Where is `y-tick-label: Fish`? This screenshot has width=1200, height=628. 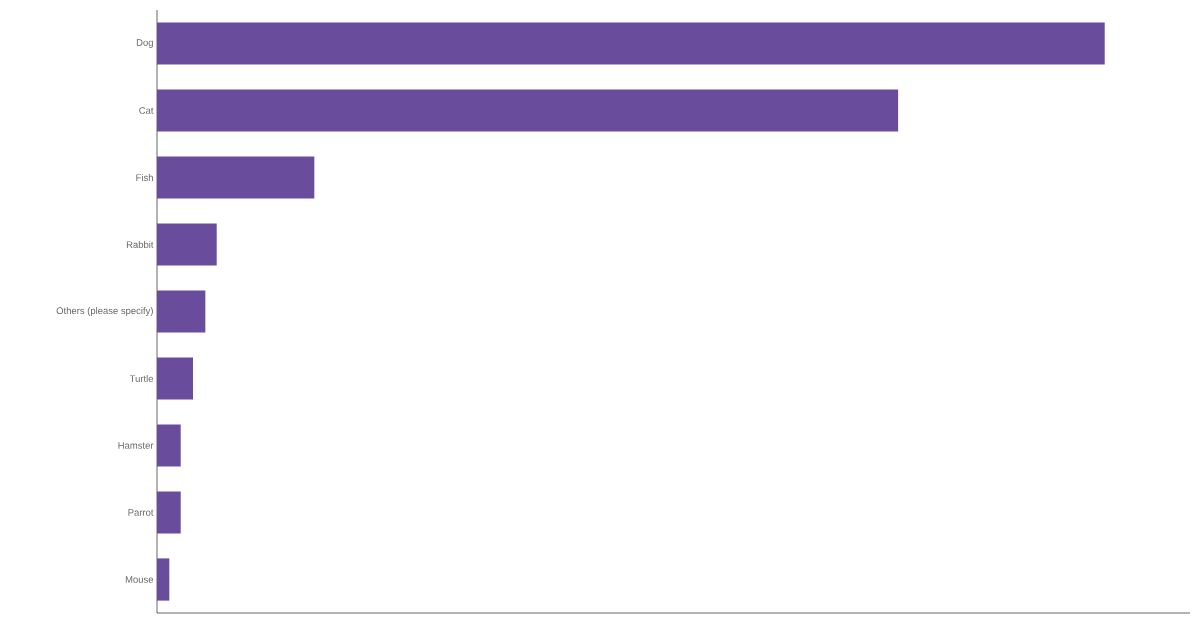 y-tick-label: Fish is located at coordinates (144, 177).